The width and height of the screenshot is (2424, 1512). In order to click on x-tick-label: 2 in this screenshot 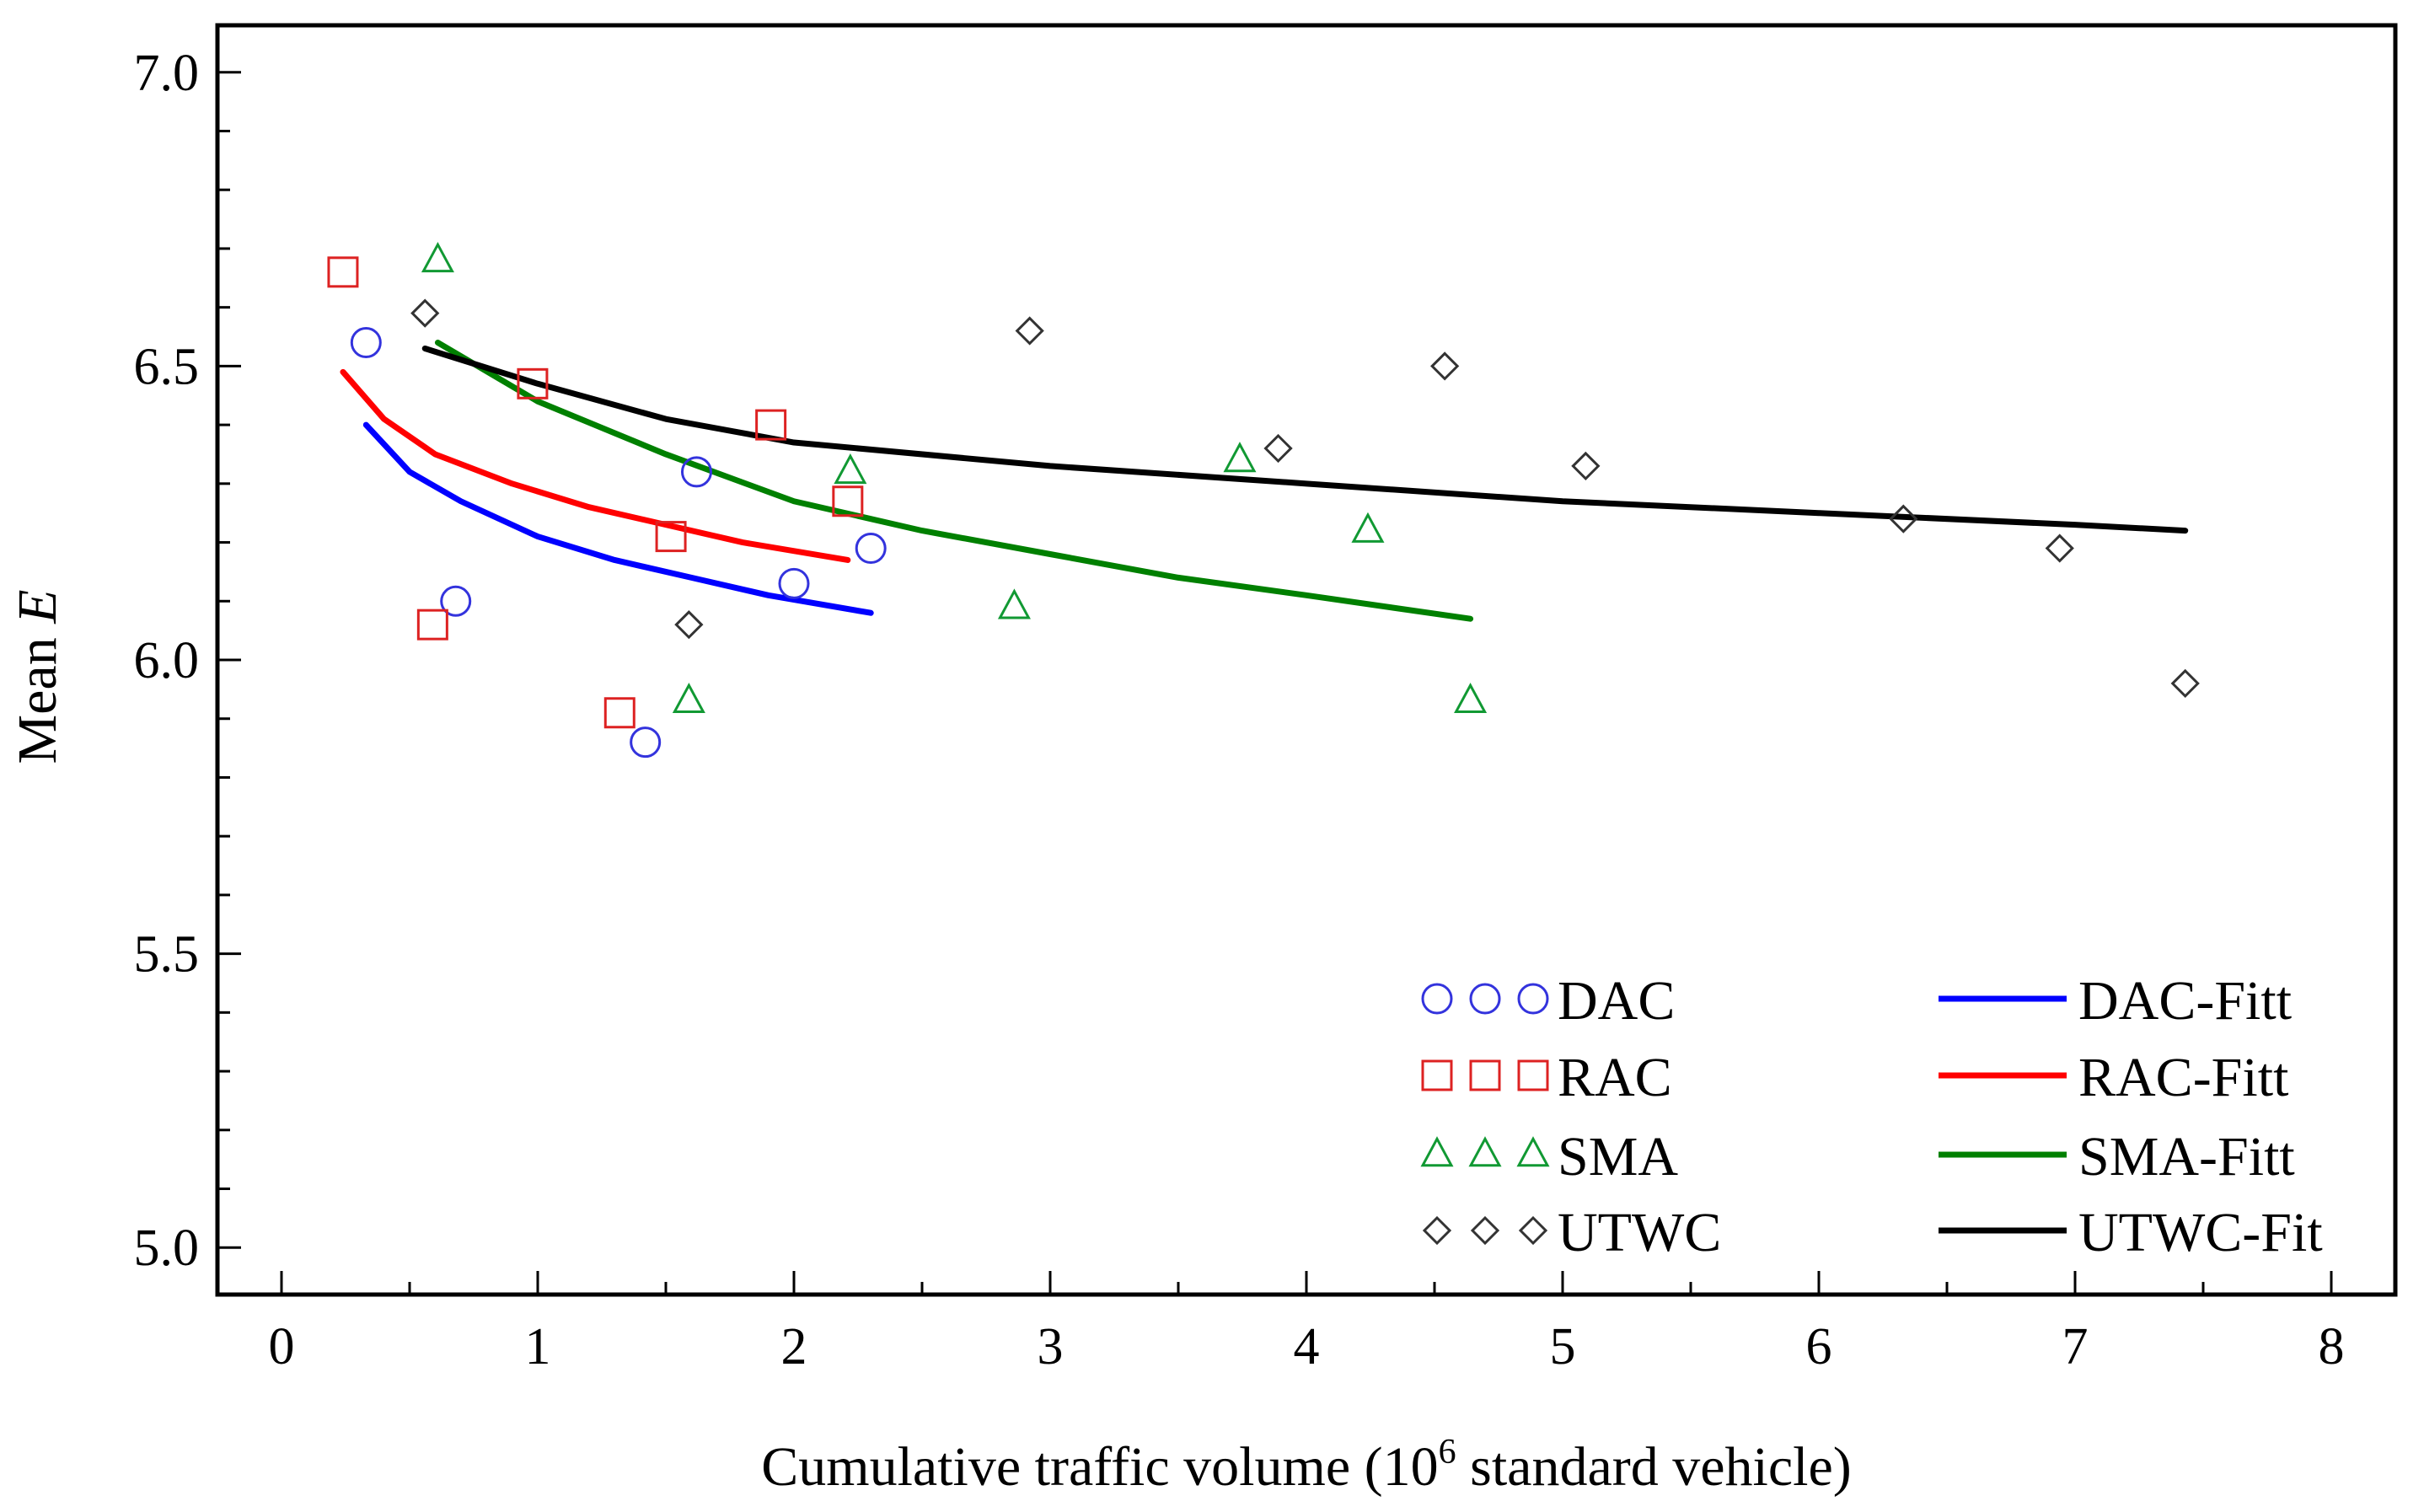, I will do `click(794, 1346)`.